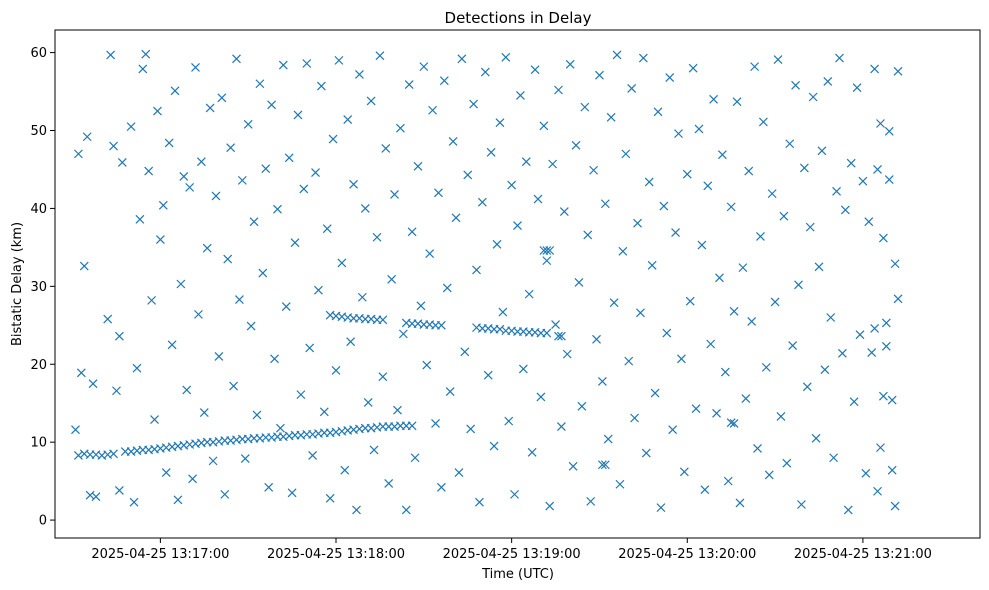  Describe the element at coordinates (42, 287) in the screenshot. I see `y-axis: 0 10 20 30 40 50 60` at that location.